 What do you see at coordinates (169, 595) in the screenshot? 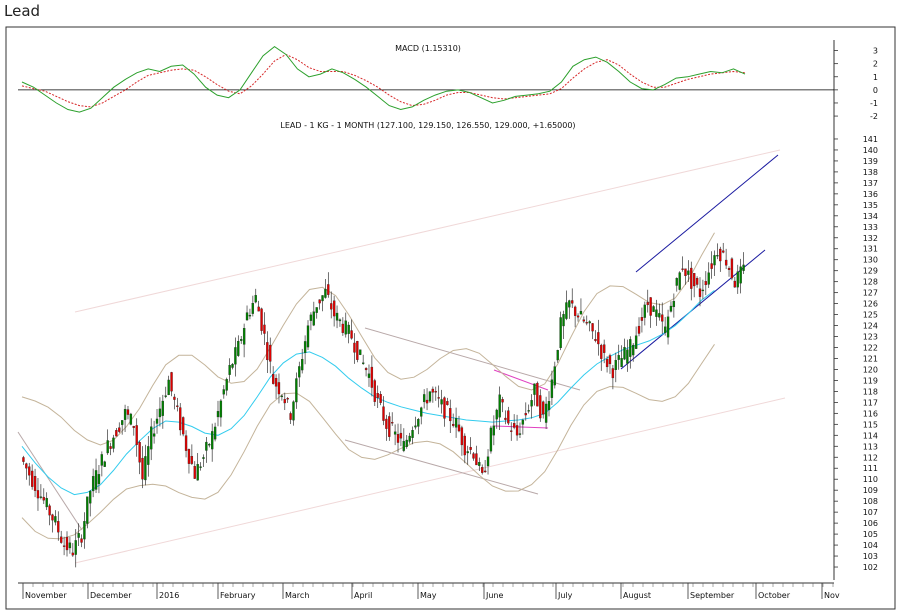
I see `month-label: 2016` at bounding box center [169, 595].